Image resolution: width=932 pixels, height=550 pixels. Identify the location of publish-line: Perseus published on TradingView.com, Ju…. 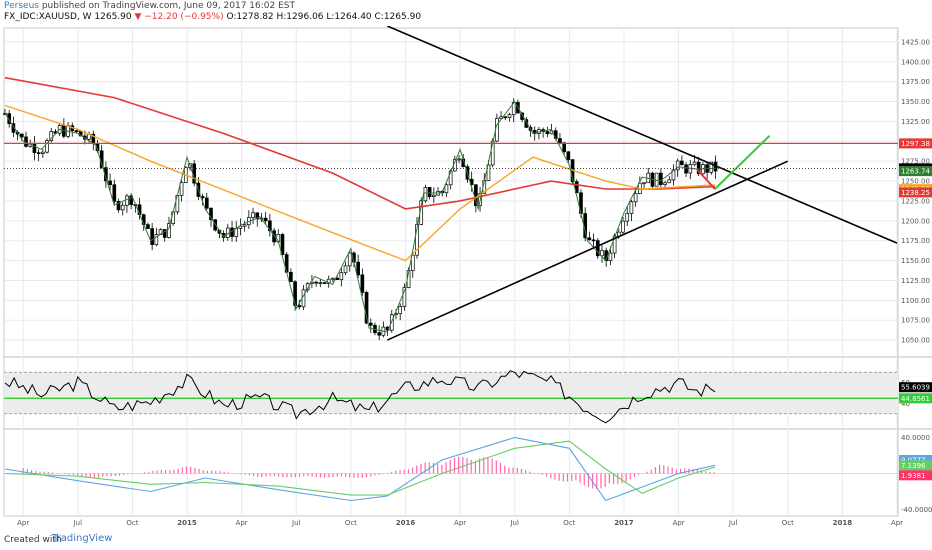
(149, 6).